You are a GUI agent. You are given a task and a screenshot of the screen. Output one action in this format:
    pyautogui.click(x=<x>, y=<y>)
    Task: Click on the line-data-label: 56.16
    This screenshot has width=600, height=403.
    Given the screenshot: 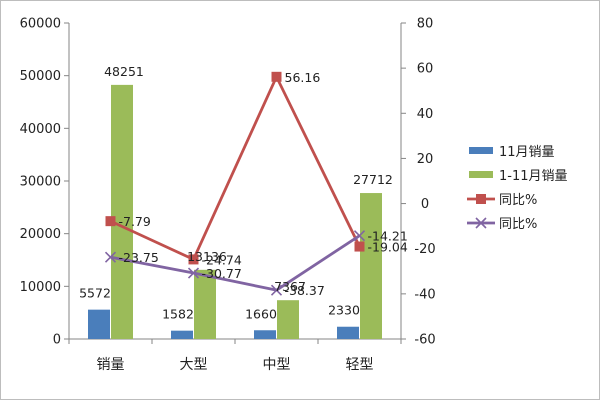 What is the action you would take?
    pyautogui.click(x=303, y=77)
    